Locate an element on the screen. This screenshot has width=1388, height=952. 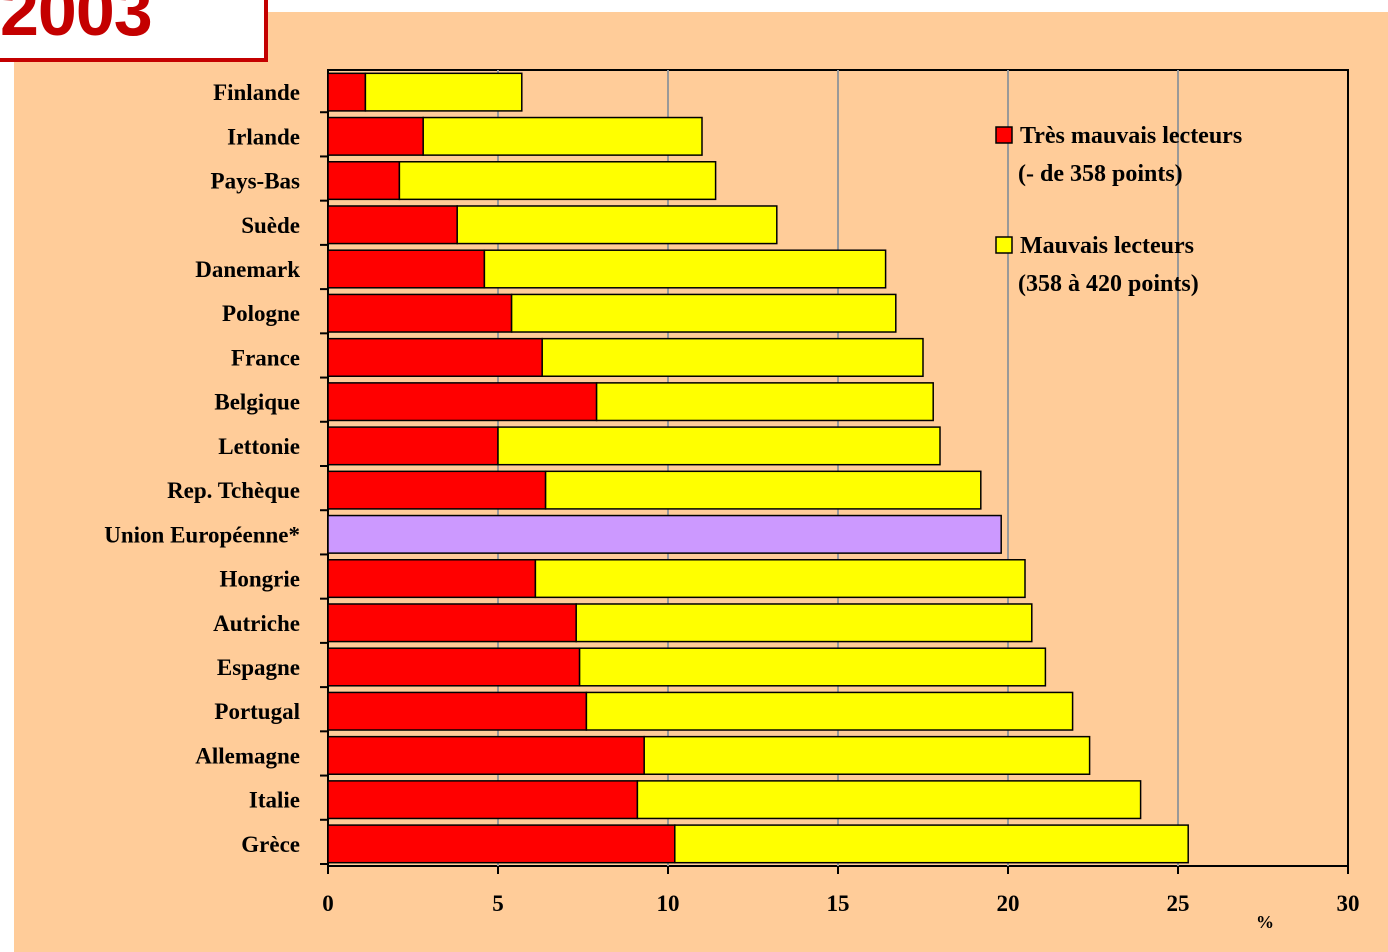
x-tick-label: 5 is located at coordinates (498, 903).